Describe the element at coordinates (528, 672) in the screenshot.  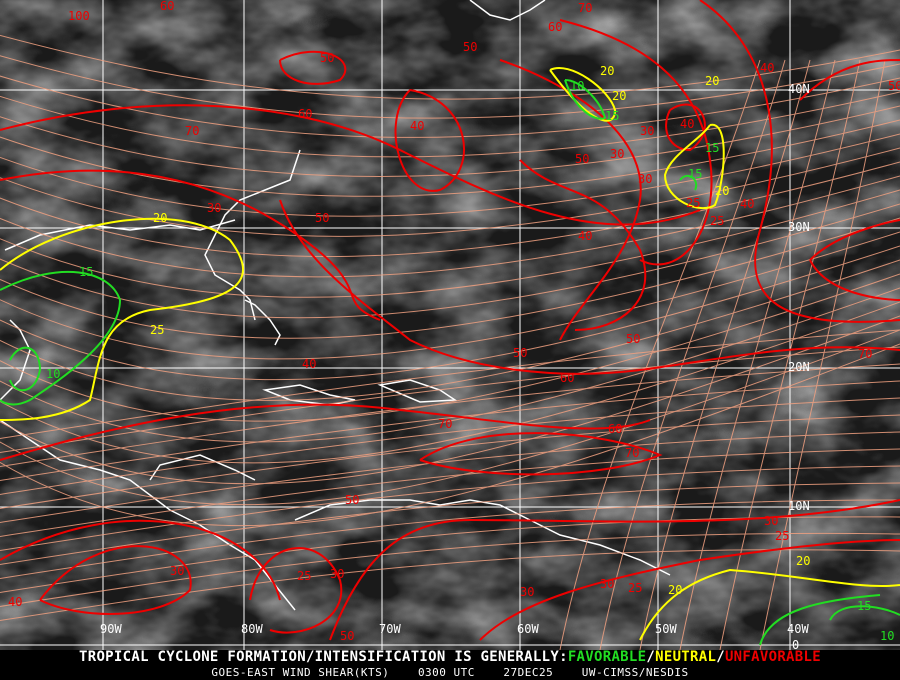
I see `product-date: 27DEC25` at that location.